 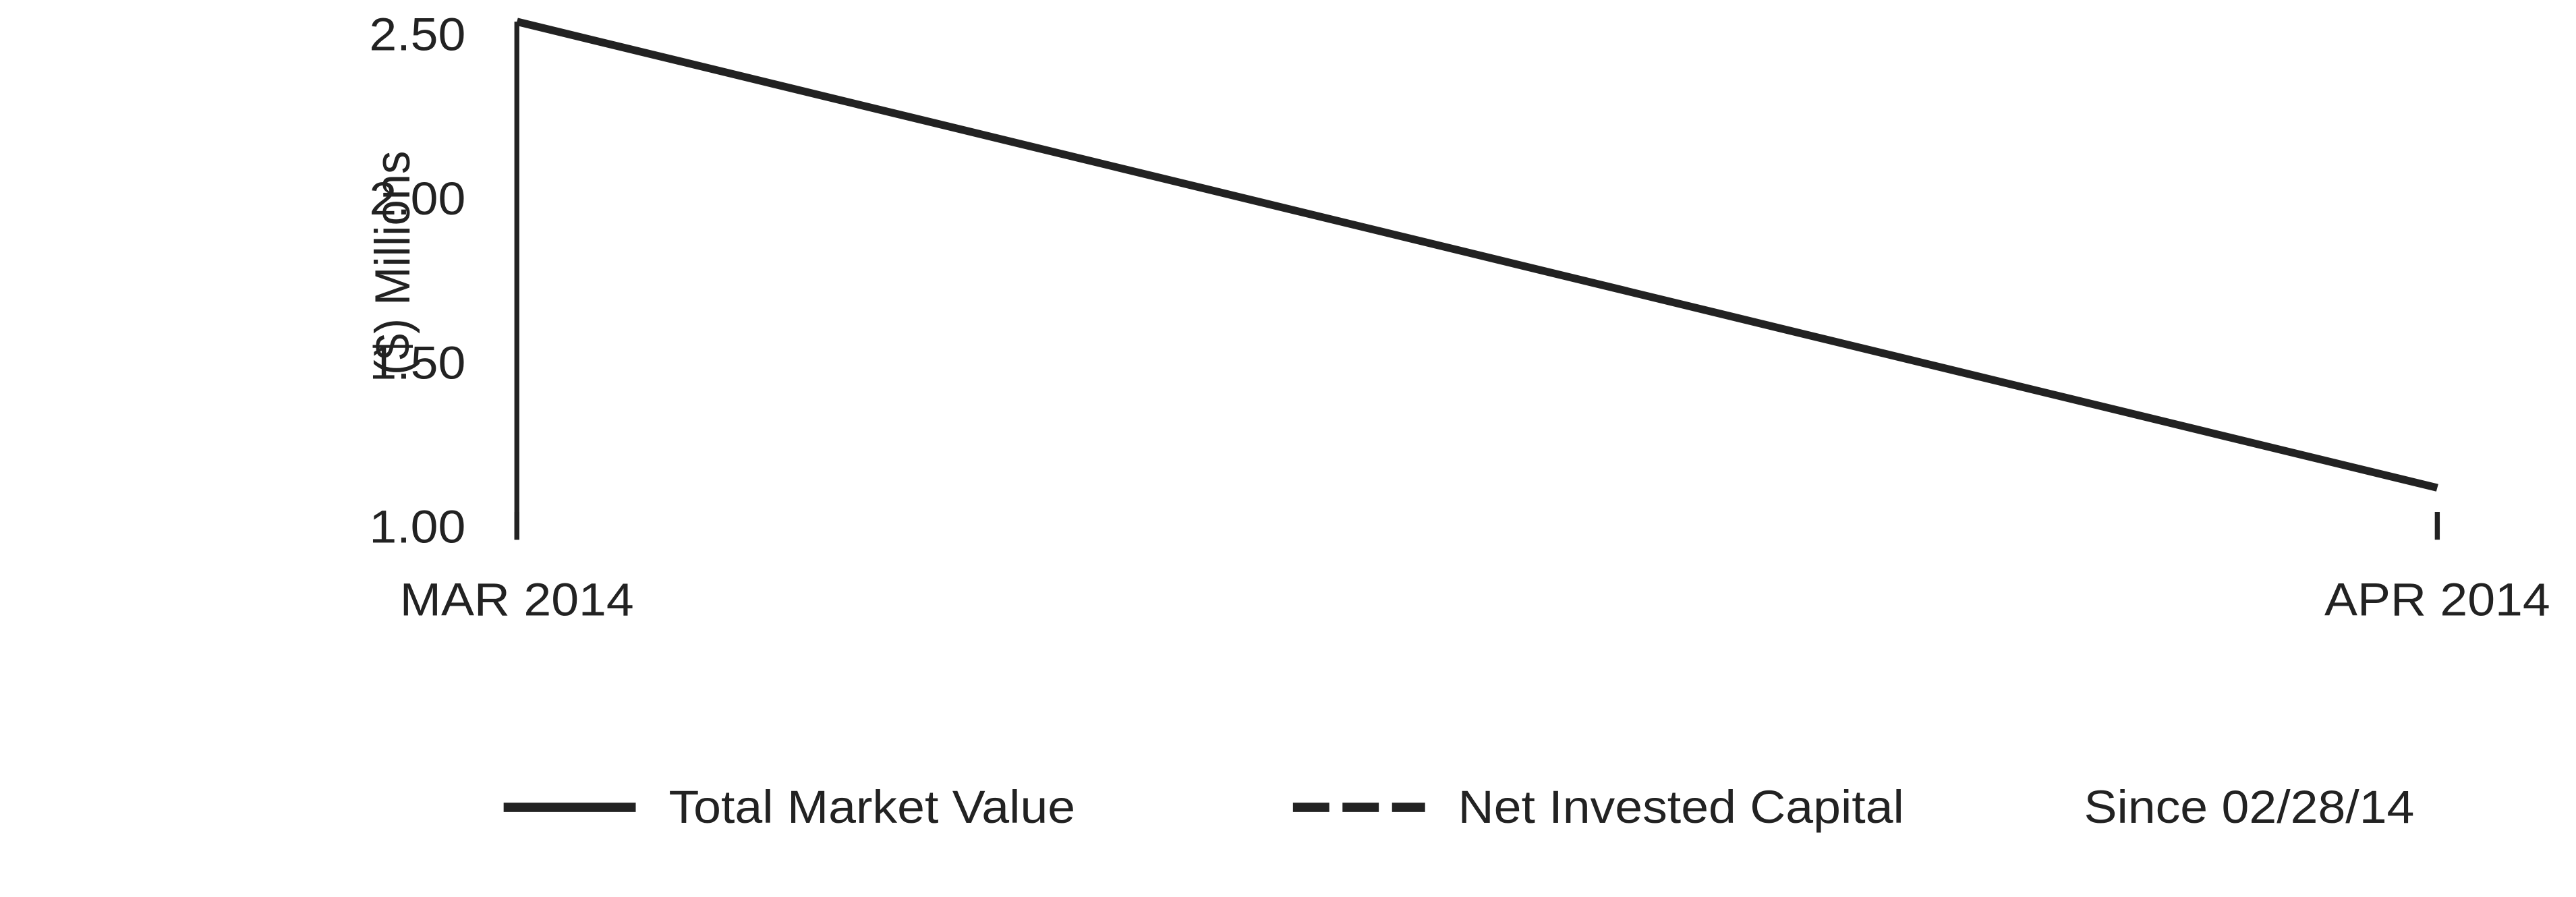 What do you see at coordinates (417, 199) in the screenshot?
I see `y-tick-label: 2.00` at bounding box center [417, 199].